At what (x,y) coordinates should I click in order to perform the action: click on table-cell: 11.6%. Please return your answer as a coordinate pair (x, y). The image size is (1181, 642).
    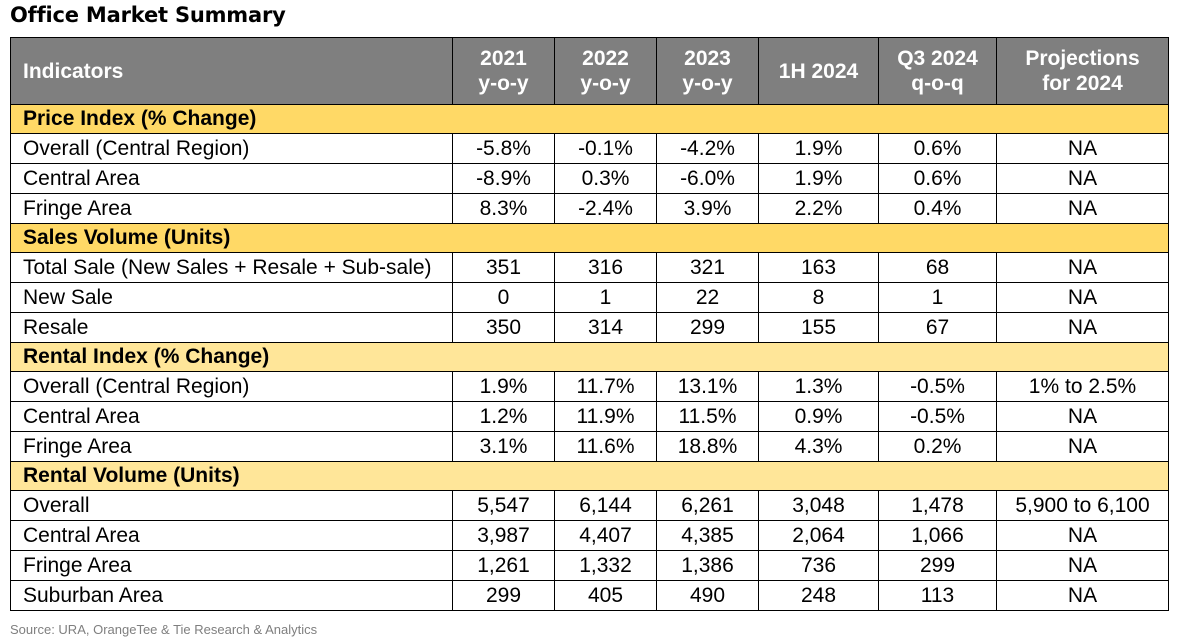
    Looking at the image, I should click on (605, 446).